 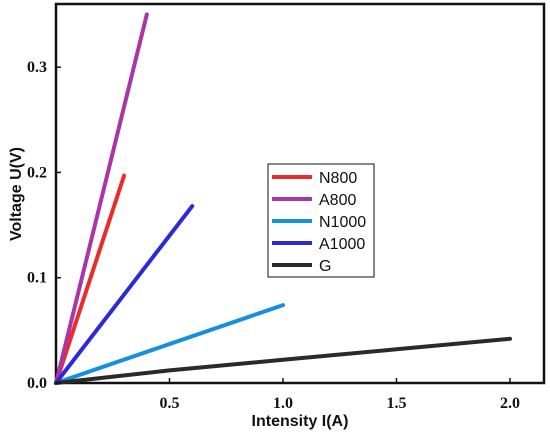 What do you see at coordinates (90, 279) in the screenshot?
I see `series-line-n800` at bounding box center [90, 279].